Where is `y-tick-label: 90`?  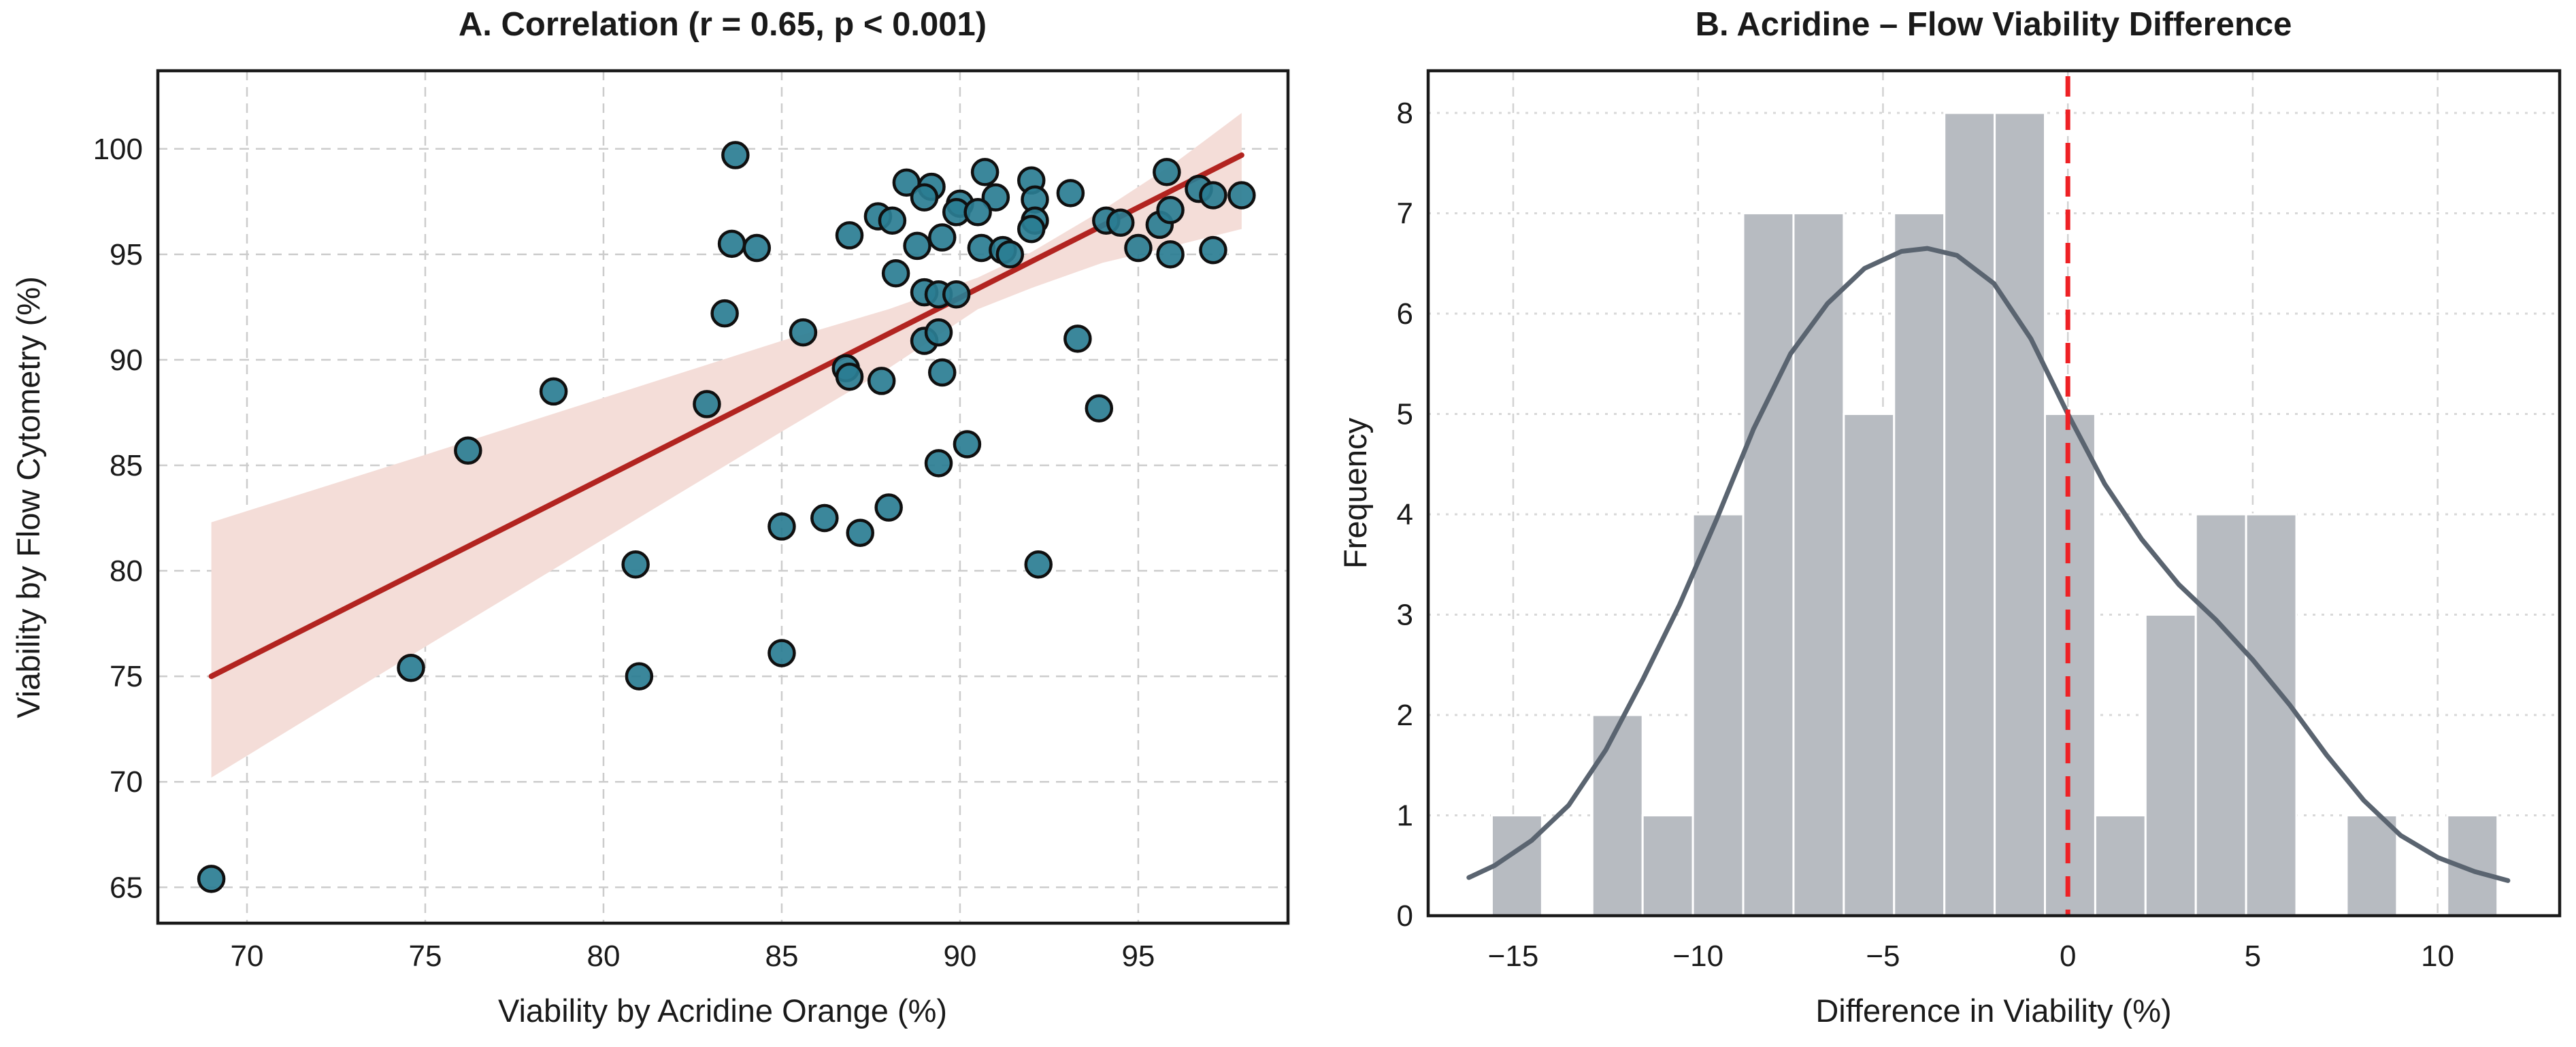 y-tick-label: 90 is located at coordinates (127, 360).